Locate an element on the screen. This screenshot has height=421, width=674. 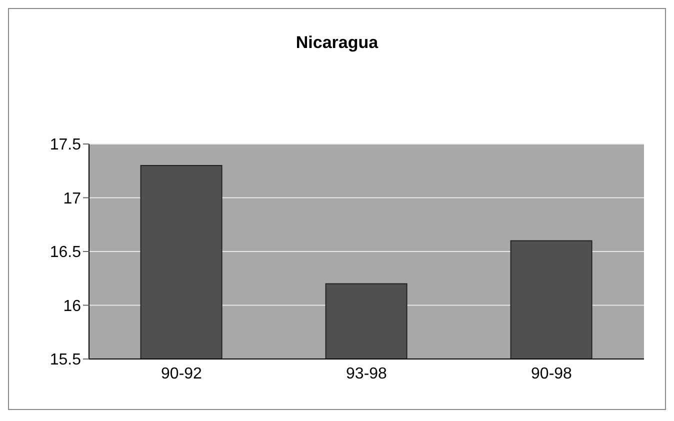
x-tick-label: 93-98 is located at coordinates (367, 373).